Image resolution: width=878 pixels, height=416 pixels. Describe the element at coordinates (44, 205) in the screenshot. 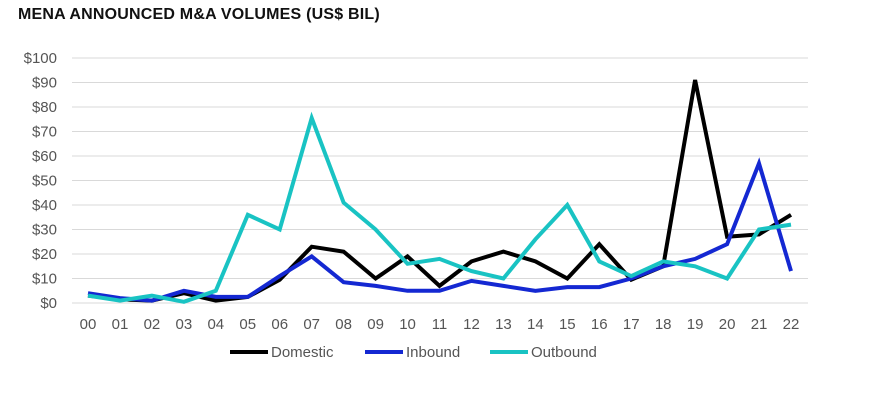

I see `y-tick-label: $40` at that location.